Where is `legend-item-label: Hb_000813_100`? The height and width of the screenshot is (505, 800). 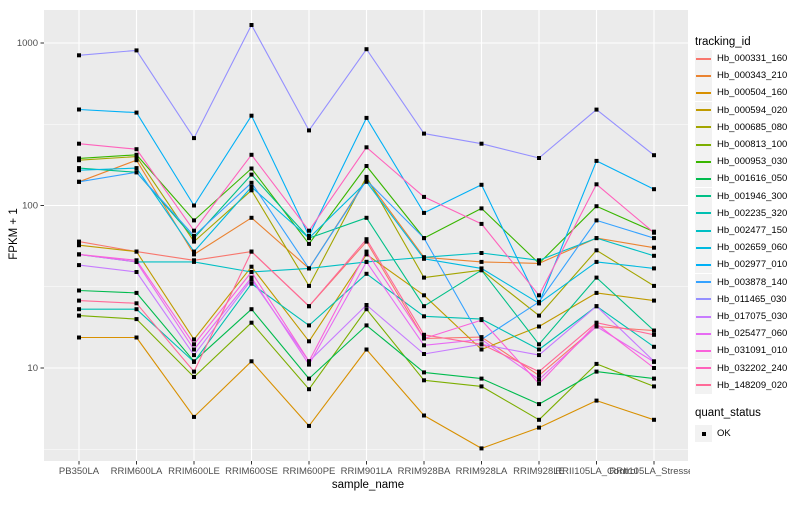 legend-item-label: Hb_000813_100 is located at coordinates (752, 144).